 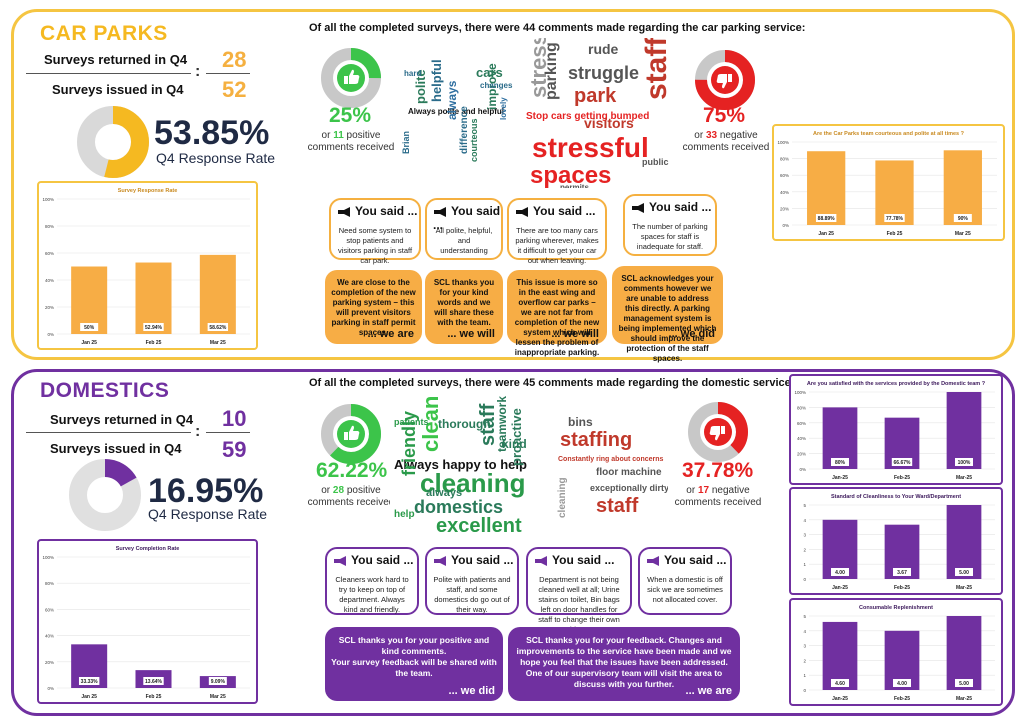 I want to click on dm-divider-right, so click(x=228, y=432).